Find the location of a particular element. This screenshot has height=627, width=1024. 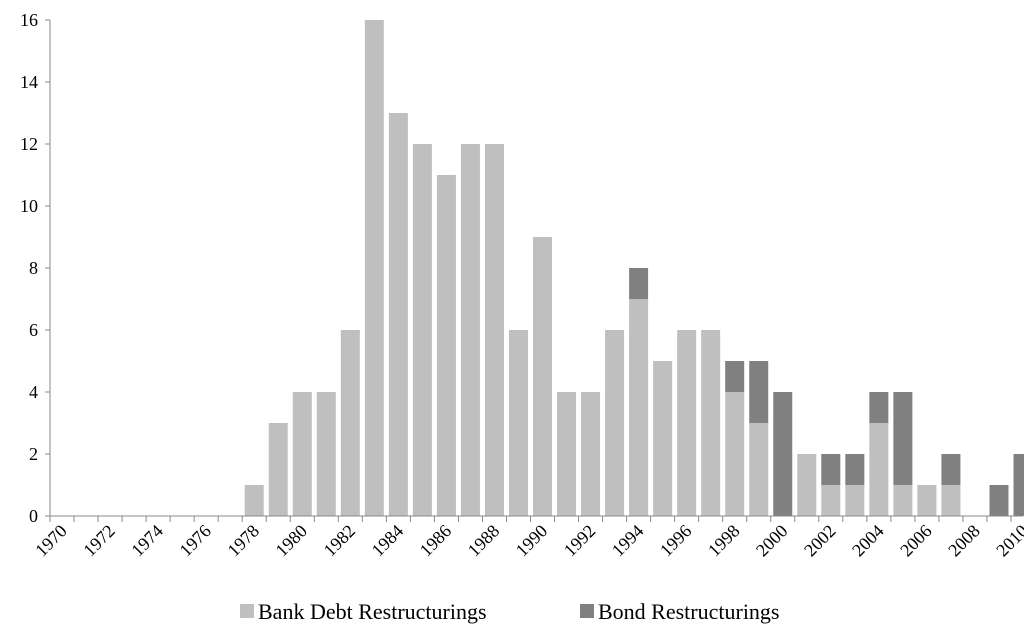

bar-bond-2009 is located at coordinates (999, 500).